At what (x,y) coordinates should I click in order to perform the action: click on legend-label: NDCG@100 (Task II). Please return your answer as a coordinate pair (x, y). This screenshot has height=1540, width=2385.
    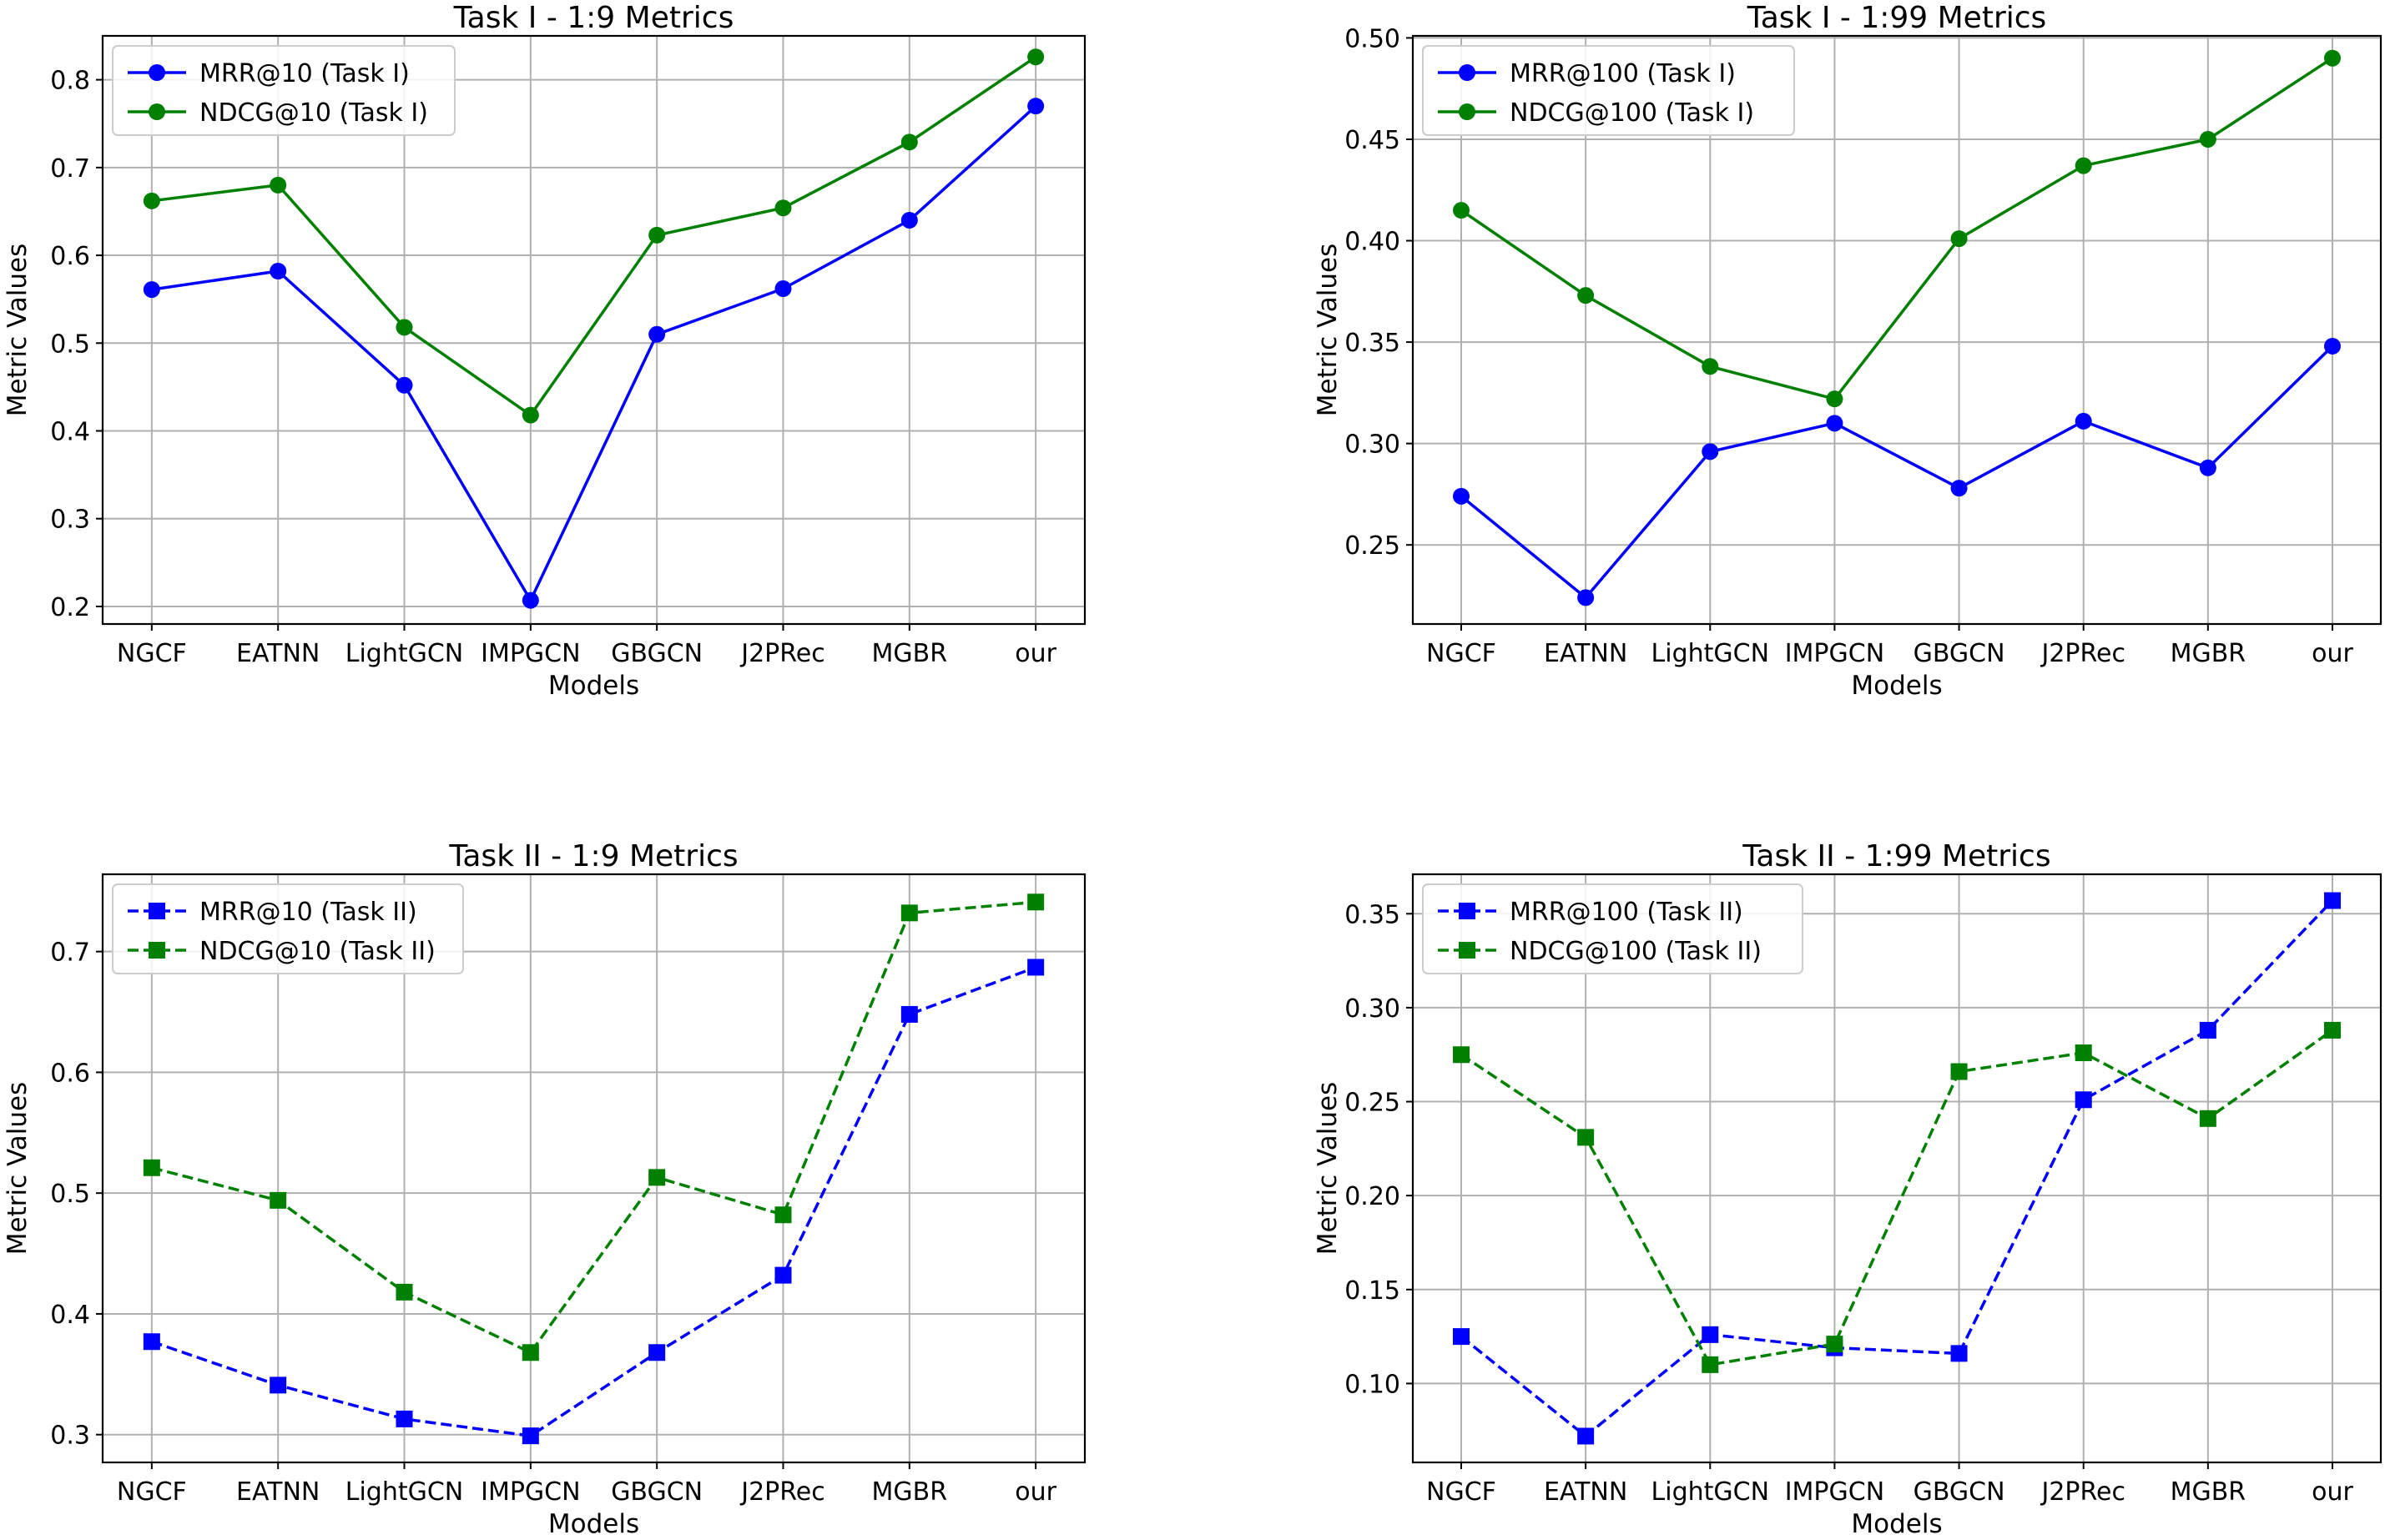
    Looking at the image, I should click on (1636, 951).